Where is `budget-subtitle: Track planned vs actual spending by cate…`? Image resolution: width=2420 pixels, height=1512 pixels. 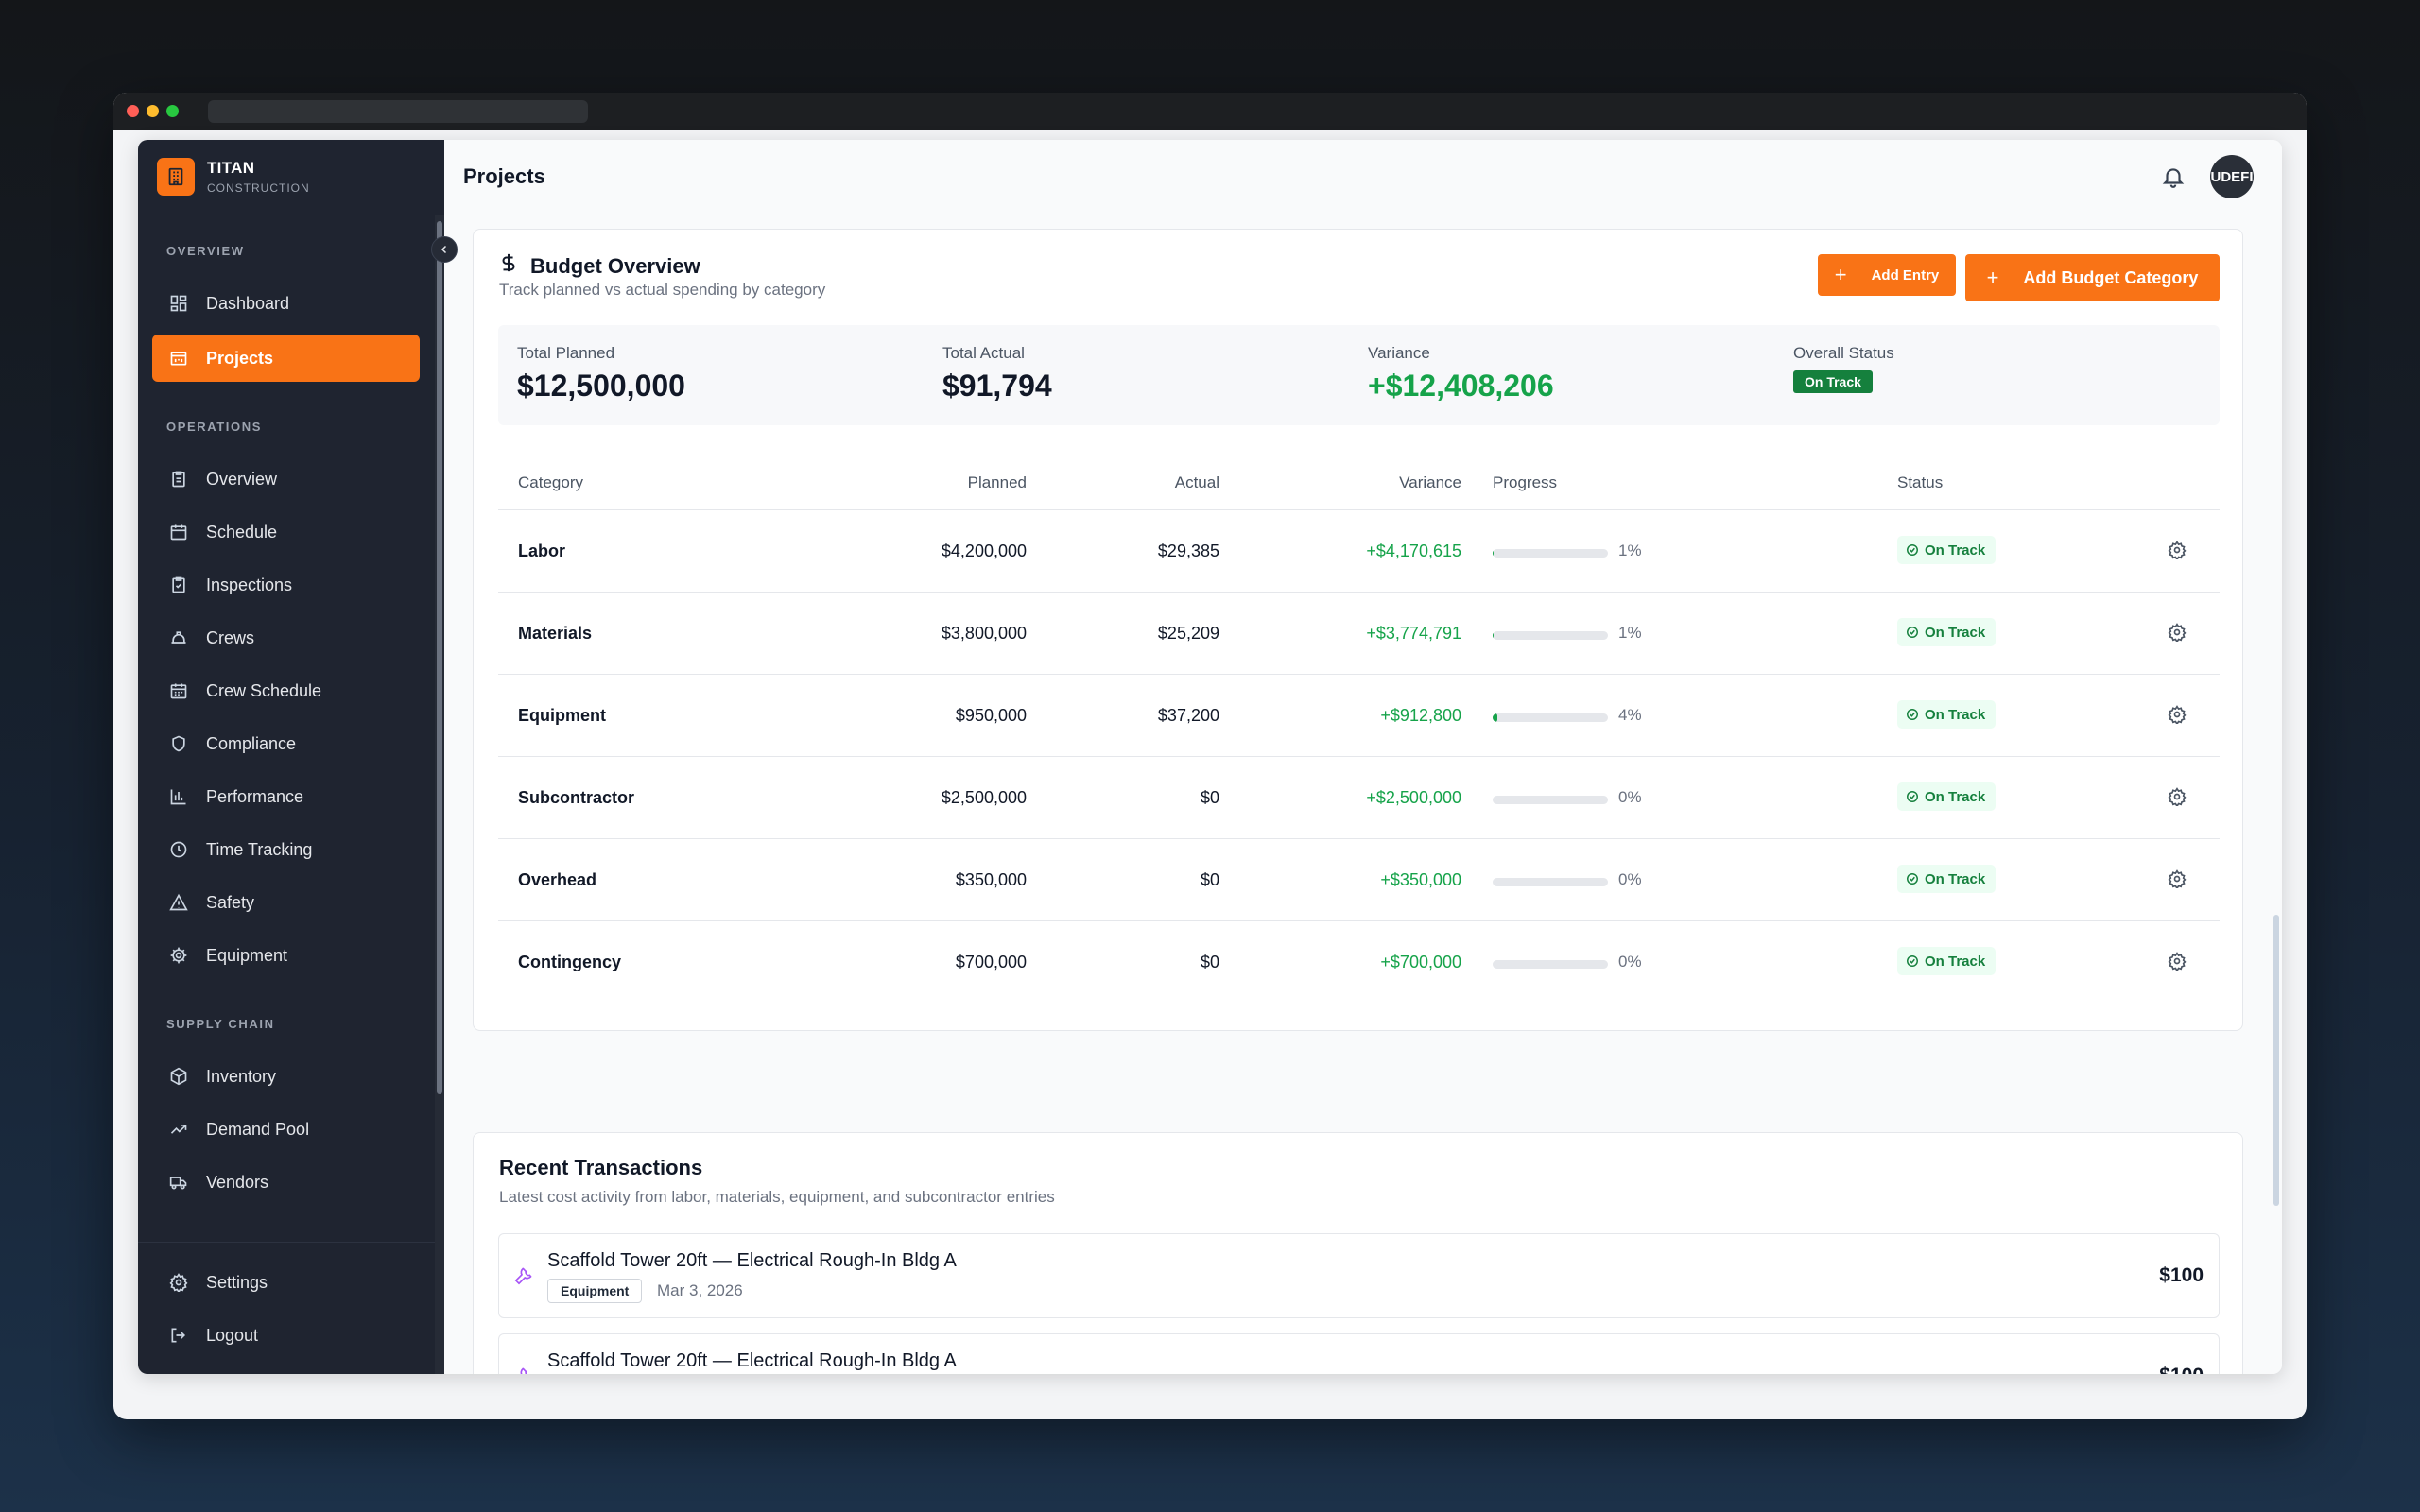
budget-subtitle: Track planned vs actual spending by cate… is located at coordinates (662, 290).